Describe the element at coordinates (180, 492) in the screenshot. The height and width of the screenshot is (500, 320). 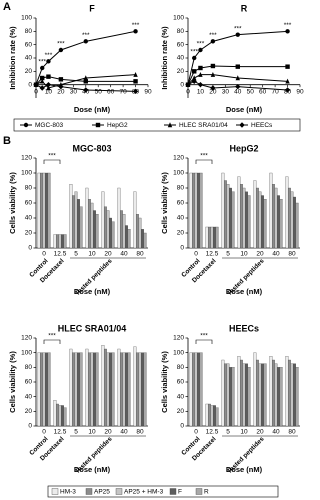
I see `legend-label: F` at that location.